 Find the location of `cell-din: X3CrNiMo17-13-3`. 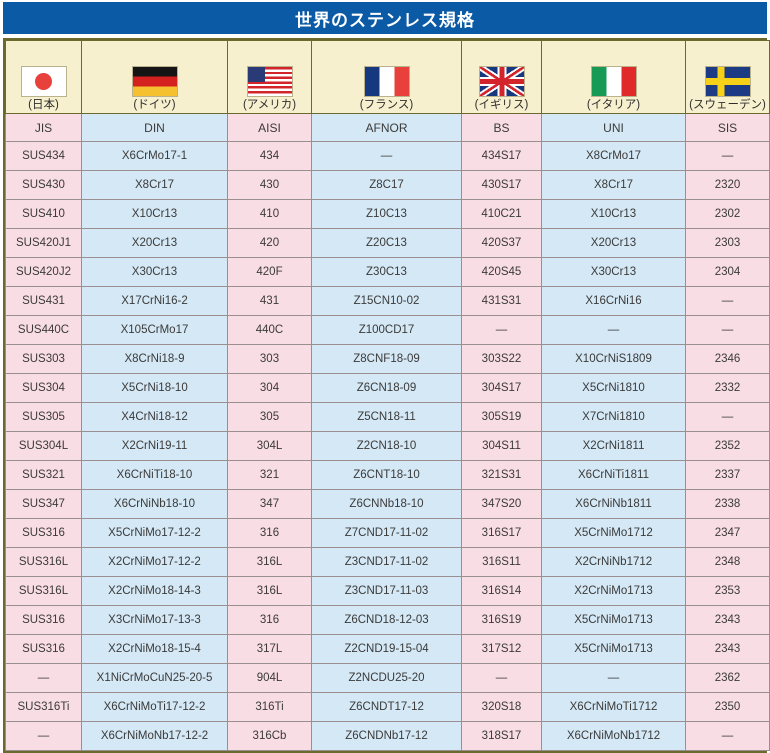

cell-din: X3CrNiMo17-13-3 is located at coordinates (154, 620).